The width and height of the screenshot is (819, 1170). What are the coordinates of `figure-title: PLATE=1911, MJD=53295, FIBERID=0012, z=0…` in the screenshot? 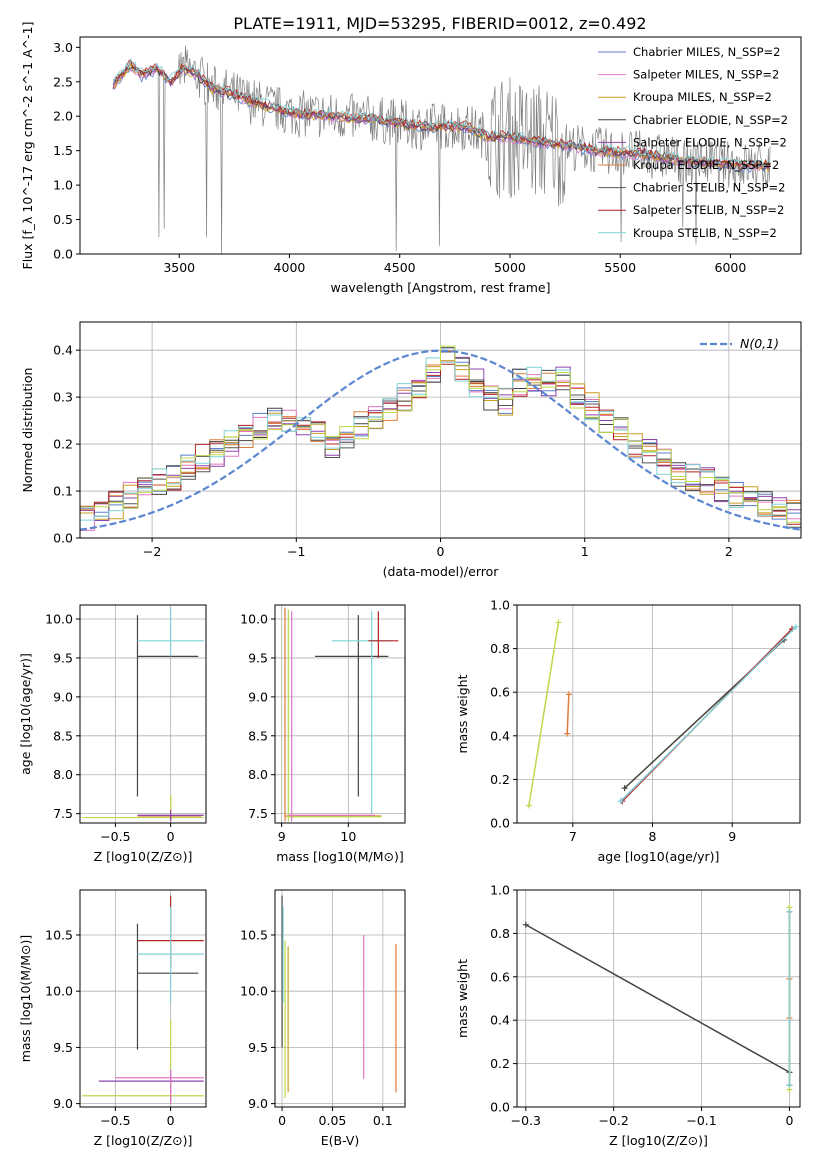 It's located at (439, 23).